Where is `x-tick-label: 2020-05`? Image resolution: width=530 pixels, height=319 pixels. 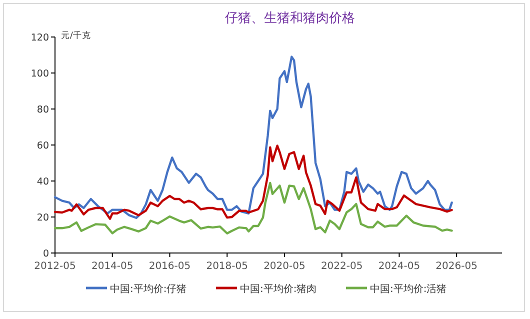 x-tick-label: 2020-05 is located at coordinates (285, 266).